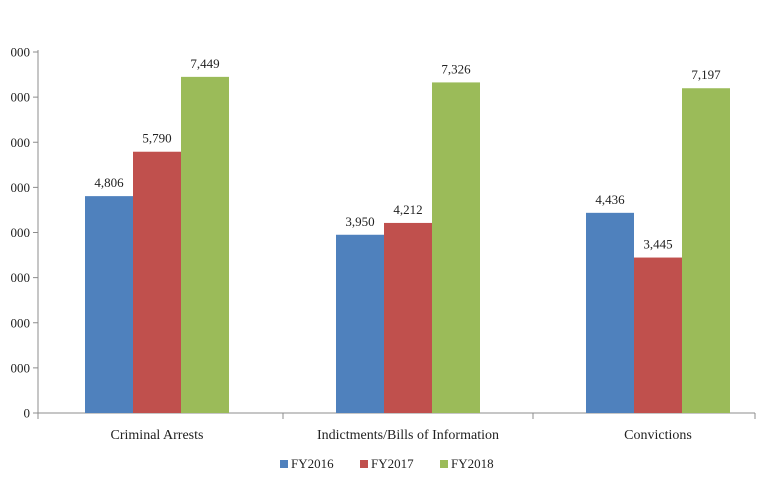  I want to click on data-label: 7,326, so click(456, 68).